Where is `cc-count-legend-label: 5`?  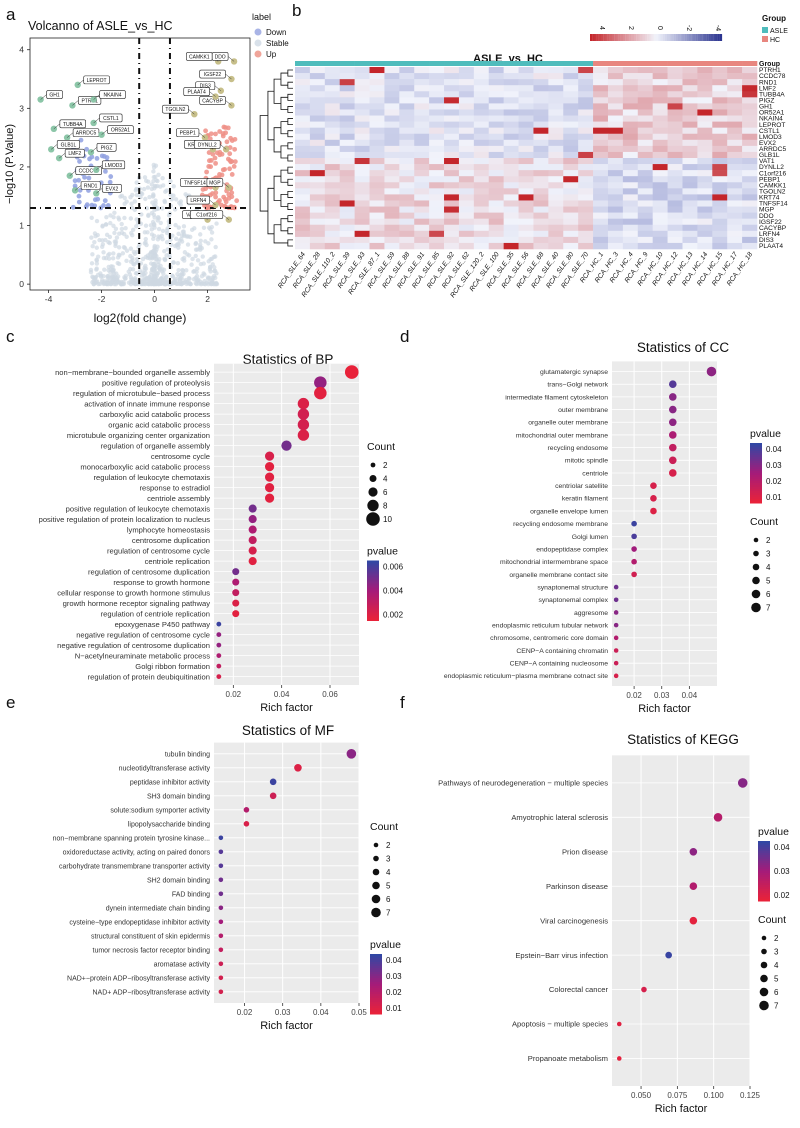
cc-count-legend-label: 5 is located at coordinates (768, 581).